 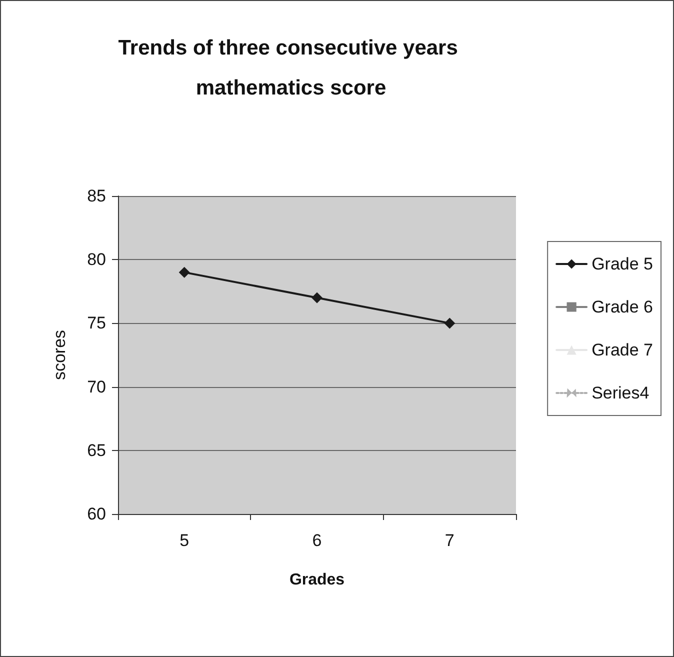 What do you see at coordinates (291, 68) in the screenshot?
I see `chart-title: Trends of three consecutive years mathematics score` at bounding box center [291, 68].